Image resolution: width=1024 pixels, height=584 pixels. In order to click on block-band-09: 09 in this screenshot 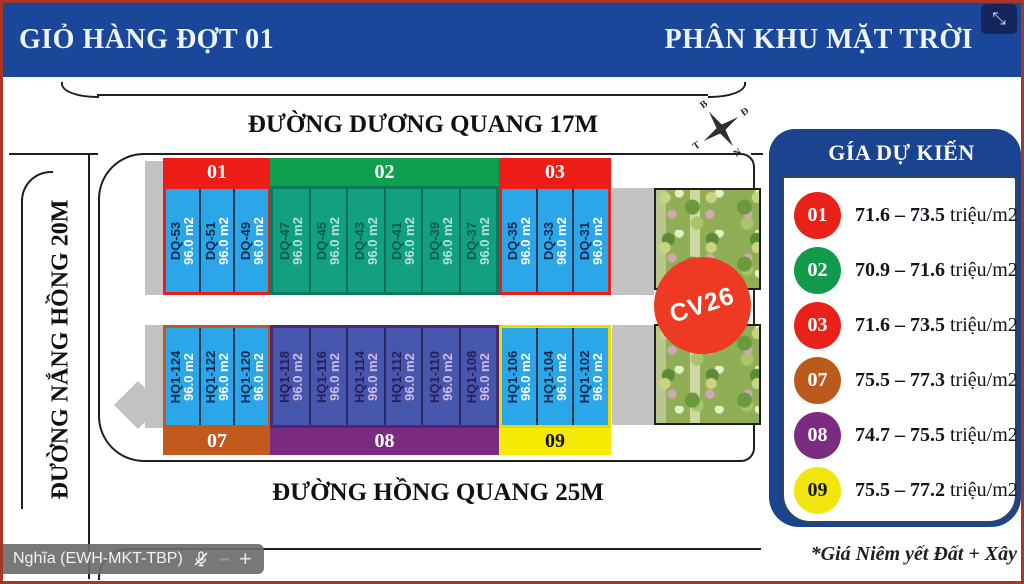, I will do `click(555, 441)`.